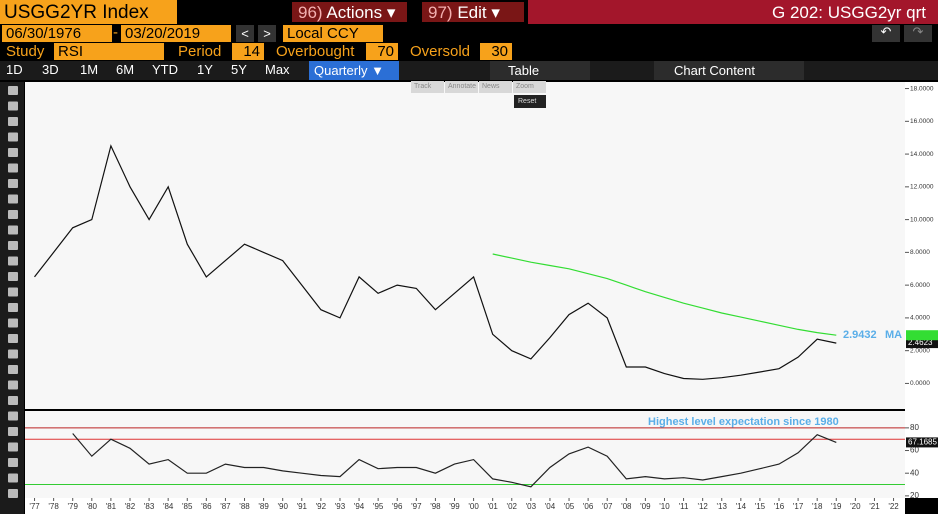 This screenshot has height=514, width=938. What do you see at coordinates (397, 506) in the screenshot?
I see `x-tick-label: '96` at bounding box center [397, 506].